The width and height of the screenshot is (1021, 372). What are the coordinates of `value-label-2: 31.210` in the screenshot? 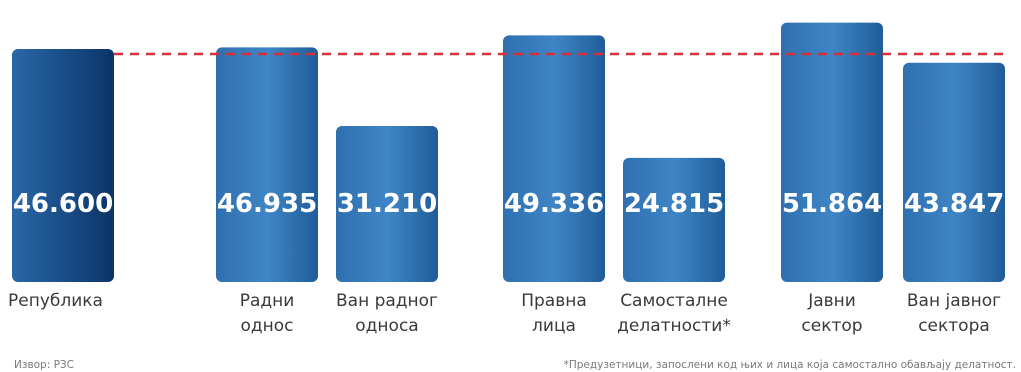 It's located at (387, 204).